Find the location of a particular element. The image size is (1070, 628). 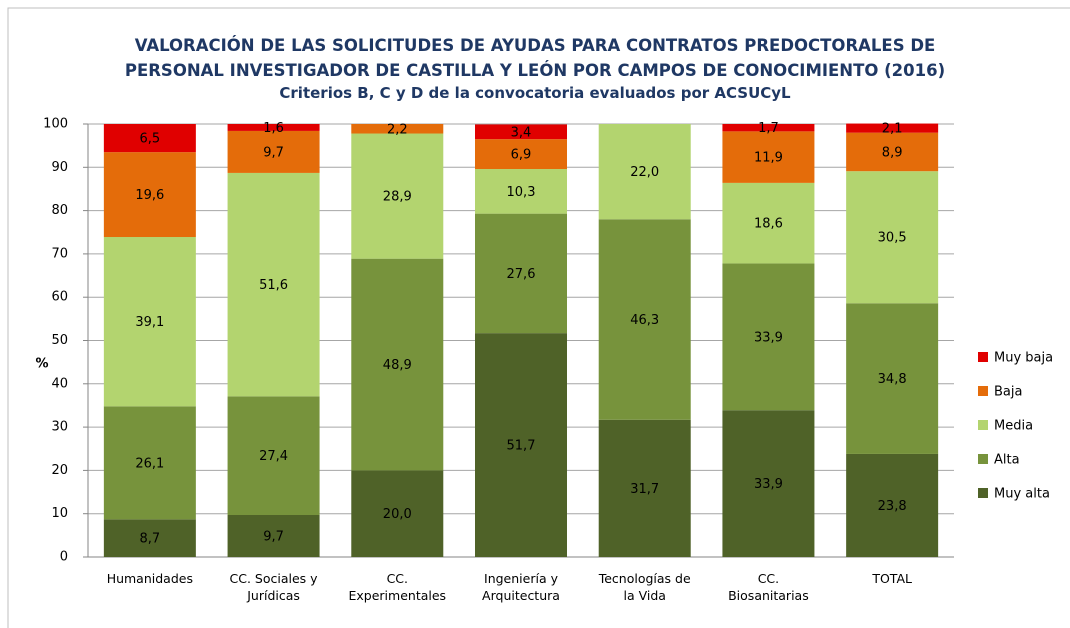

legend-label: Muy alta is located at coordinates (1022, 494).